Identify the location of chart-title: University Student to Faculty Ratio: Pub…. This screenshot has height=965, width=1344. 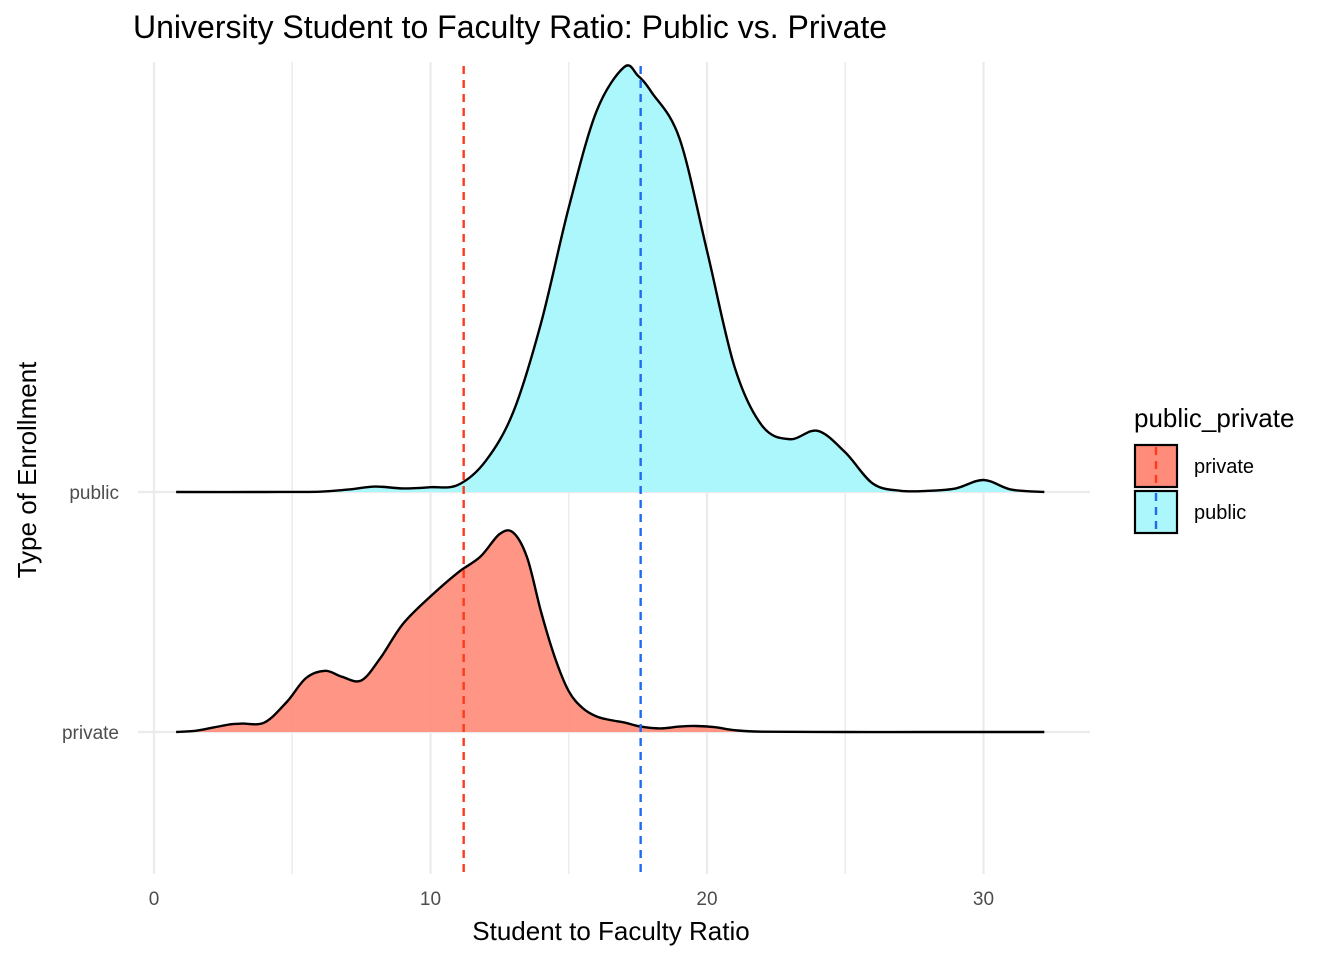
(510, 27).